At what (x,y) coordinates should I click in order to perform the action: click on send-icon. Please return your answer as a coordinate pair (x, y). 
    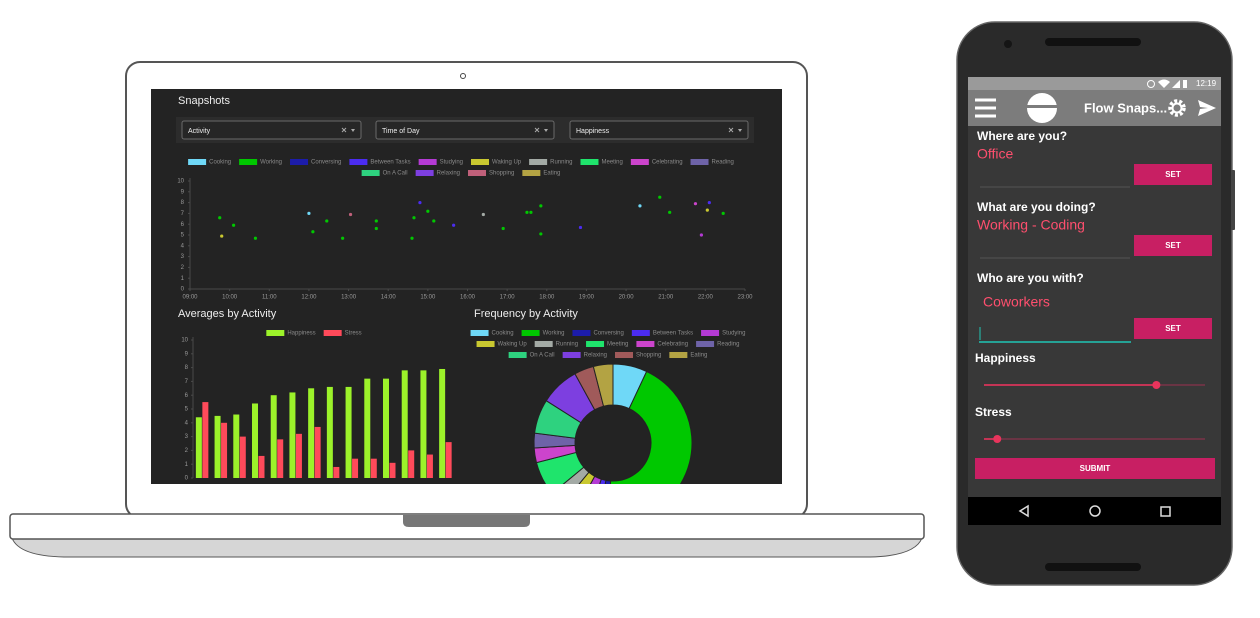
    Looking at the image, I should click on (1207, 108).